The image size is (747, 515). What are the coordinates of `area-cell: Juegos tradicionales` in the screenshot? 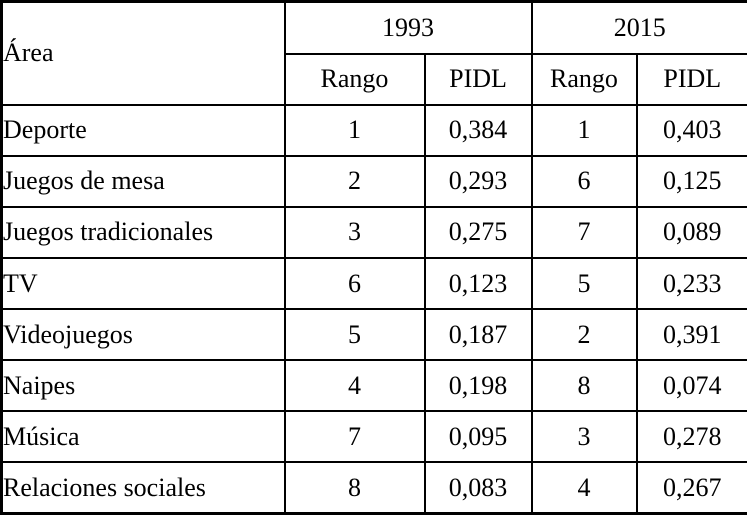 It's located at (143, 232).